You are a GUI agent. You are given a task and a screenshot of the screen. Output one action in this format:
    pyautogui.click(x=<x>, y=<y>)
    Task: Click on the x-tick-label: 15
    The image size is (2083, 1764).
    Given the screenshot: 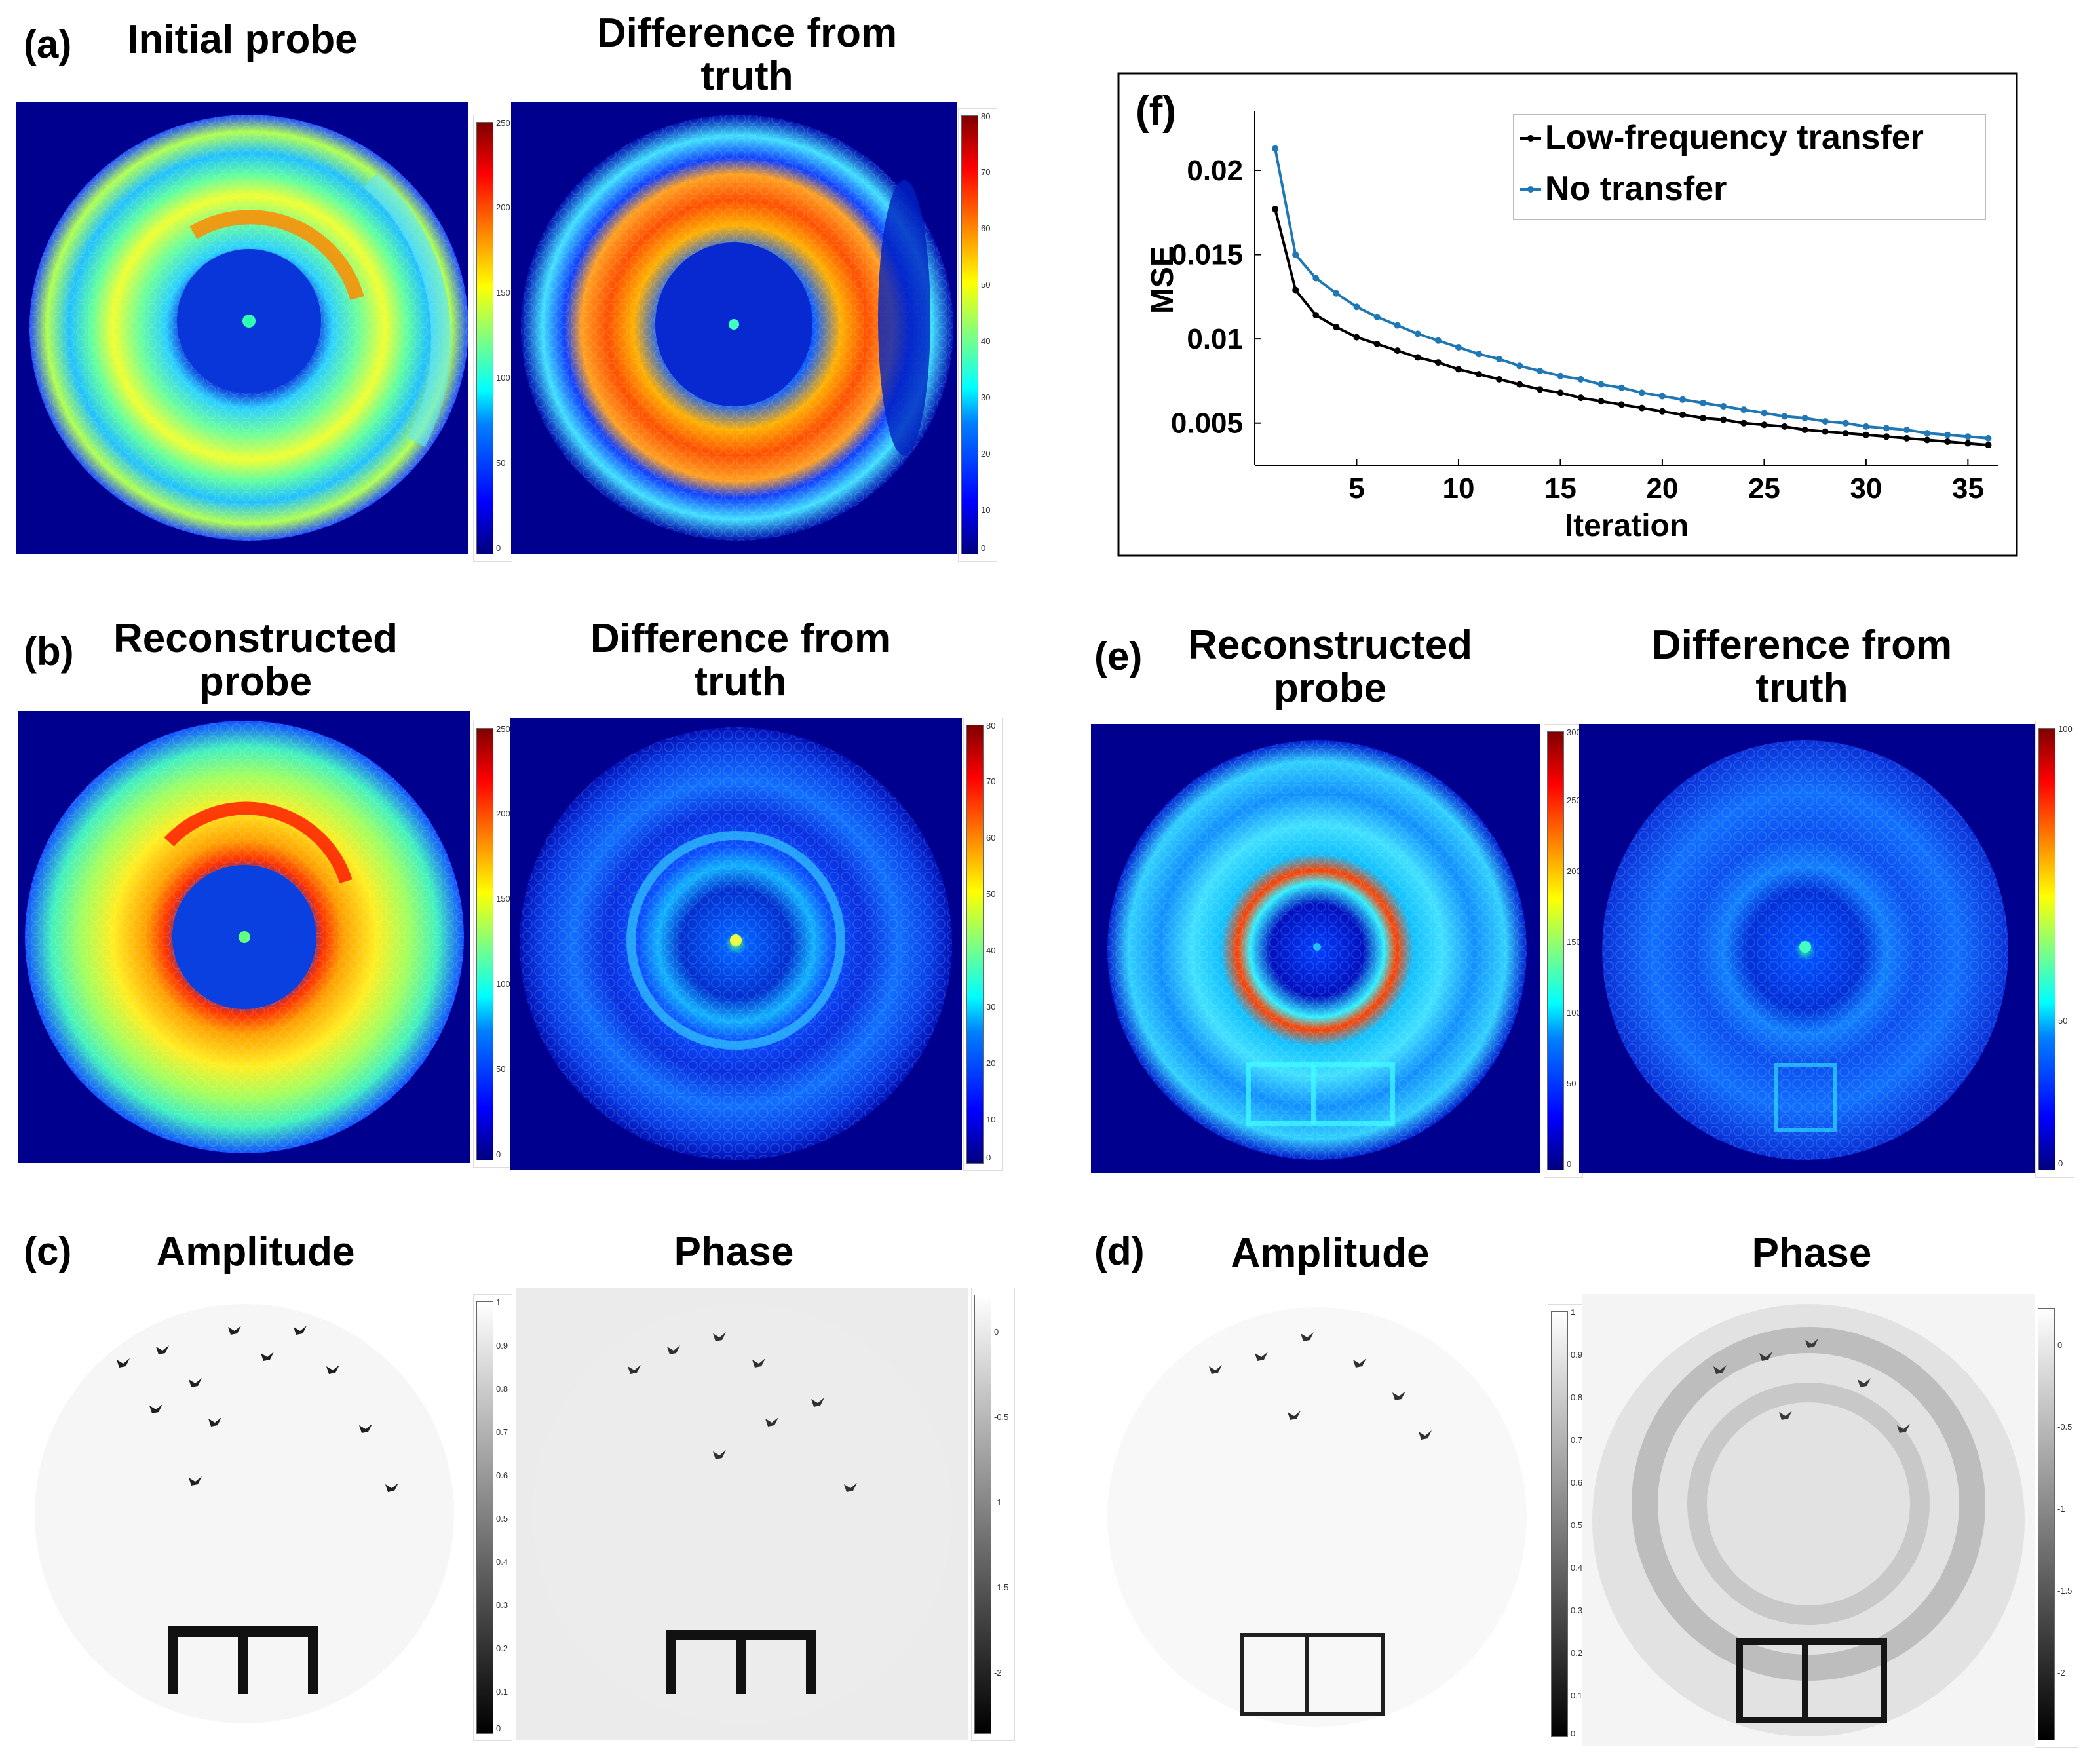 What is the action you would take?
    pyautogui.click(x=1560, y=488)
    